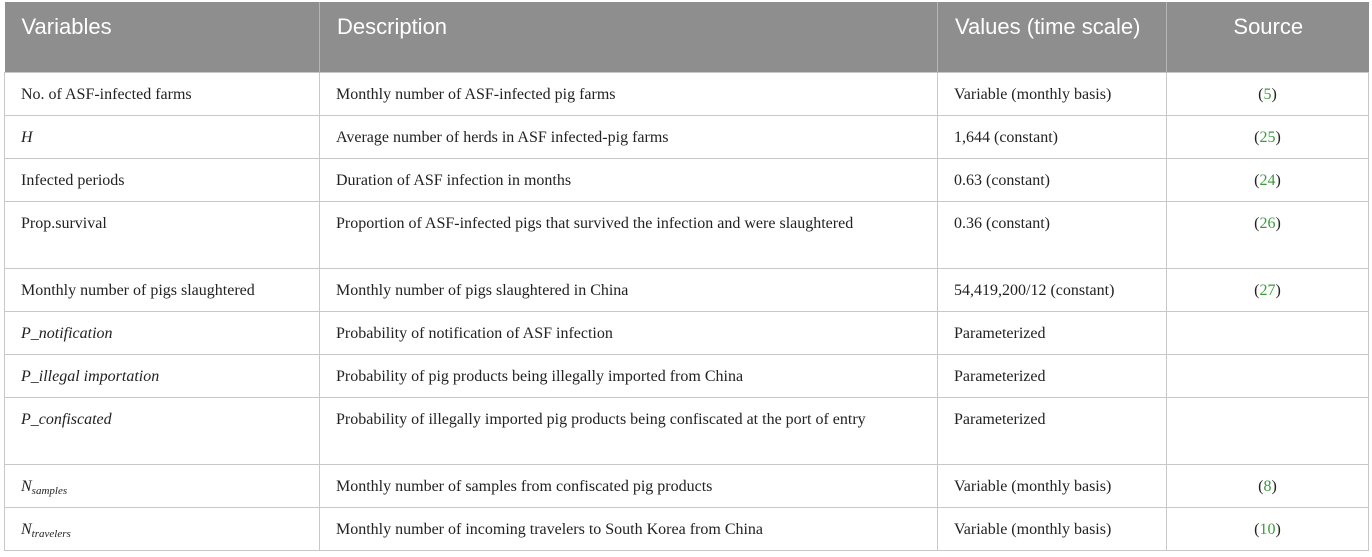 Image resolution: width=1372 pixels, height=557 pixels. I want to click on reference-link: 24, so click(1267, 180).